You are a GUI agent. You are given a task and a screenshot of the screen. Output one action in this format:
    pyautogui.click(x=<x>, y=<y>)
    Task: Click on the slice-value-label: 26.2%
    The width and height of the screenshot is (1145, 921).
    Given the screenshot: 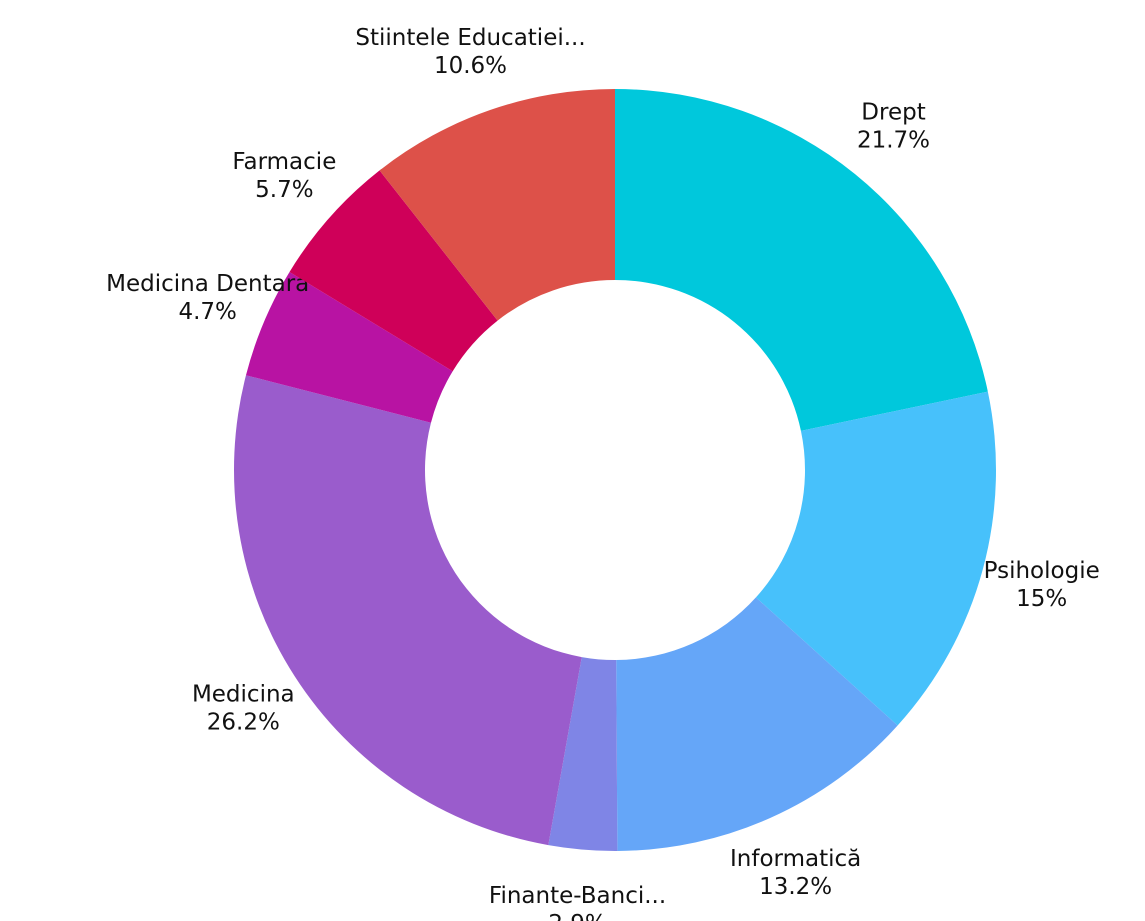 What is the action you would take?
    pyautogui.click(x=243, y=723)
    